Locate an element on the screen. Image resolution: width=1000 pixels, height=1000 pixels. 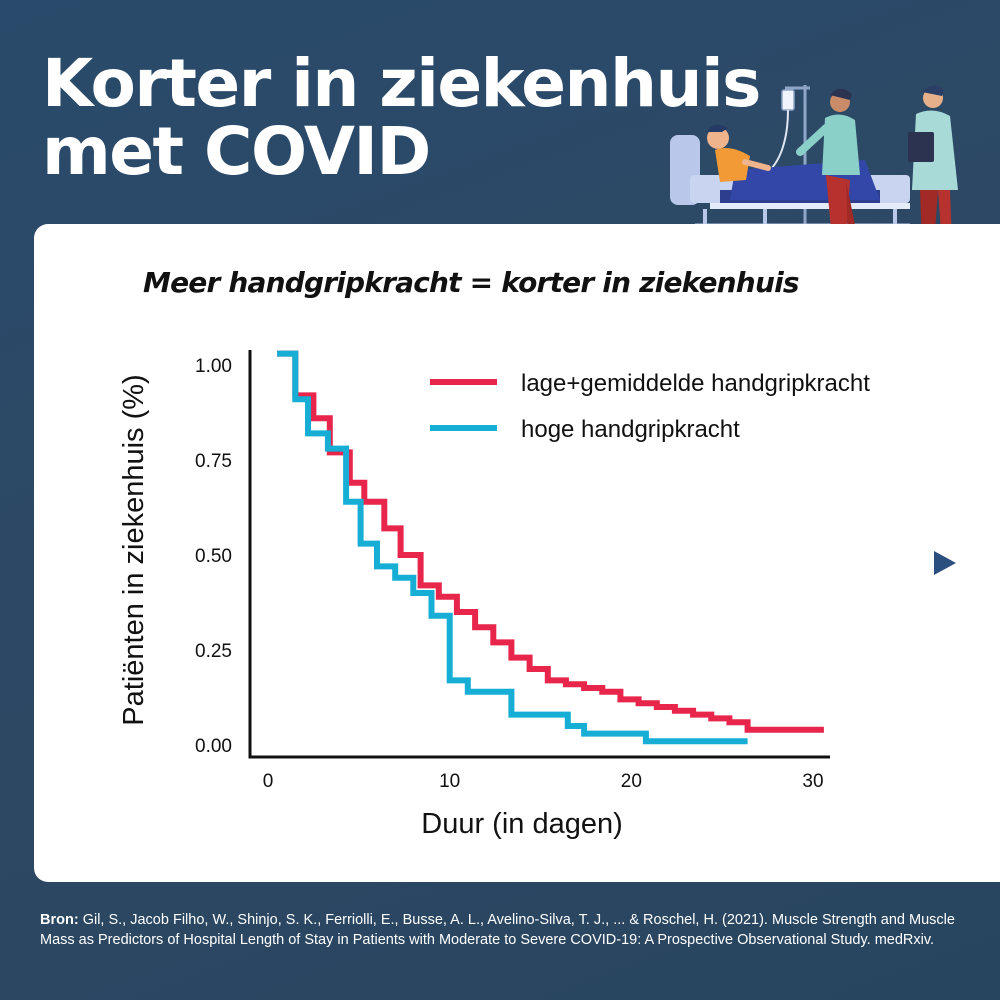
page-title-line-2: met COVID is located at coordinates (236, 151).